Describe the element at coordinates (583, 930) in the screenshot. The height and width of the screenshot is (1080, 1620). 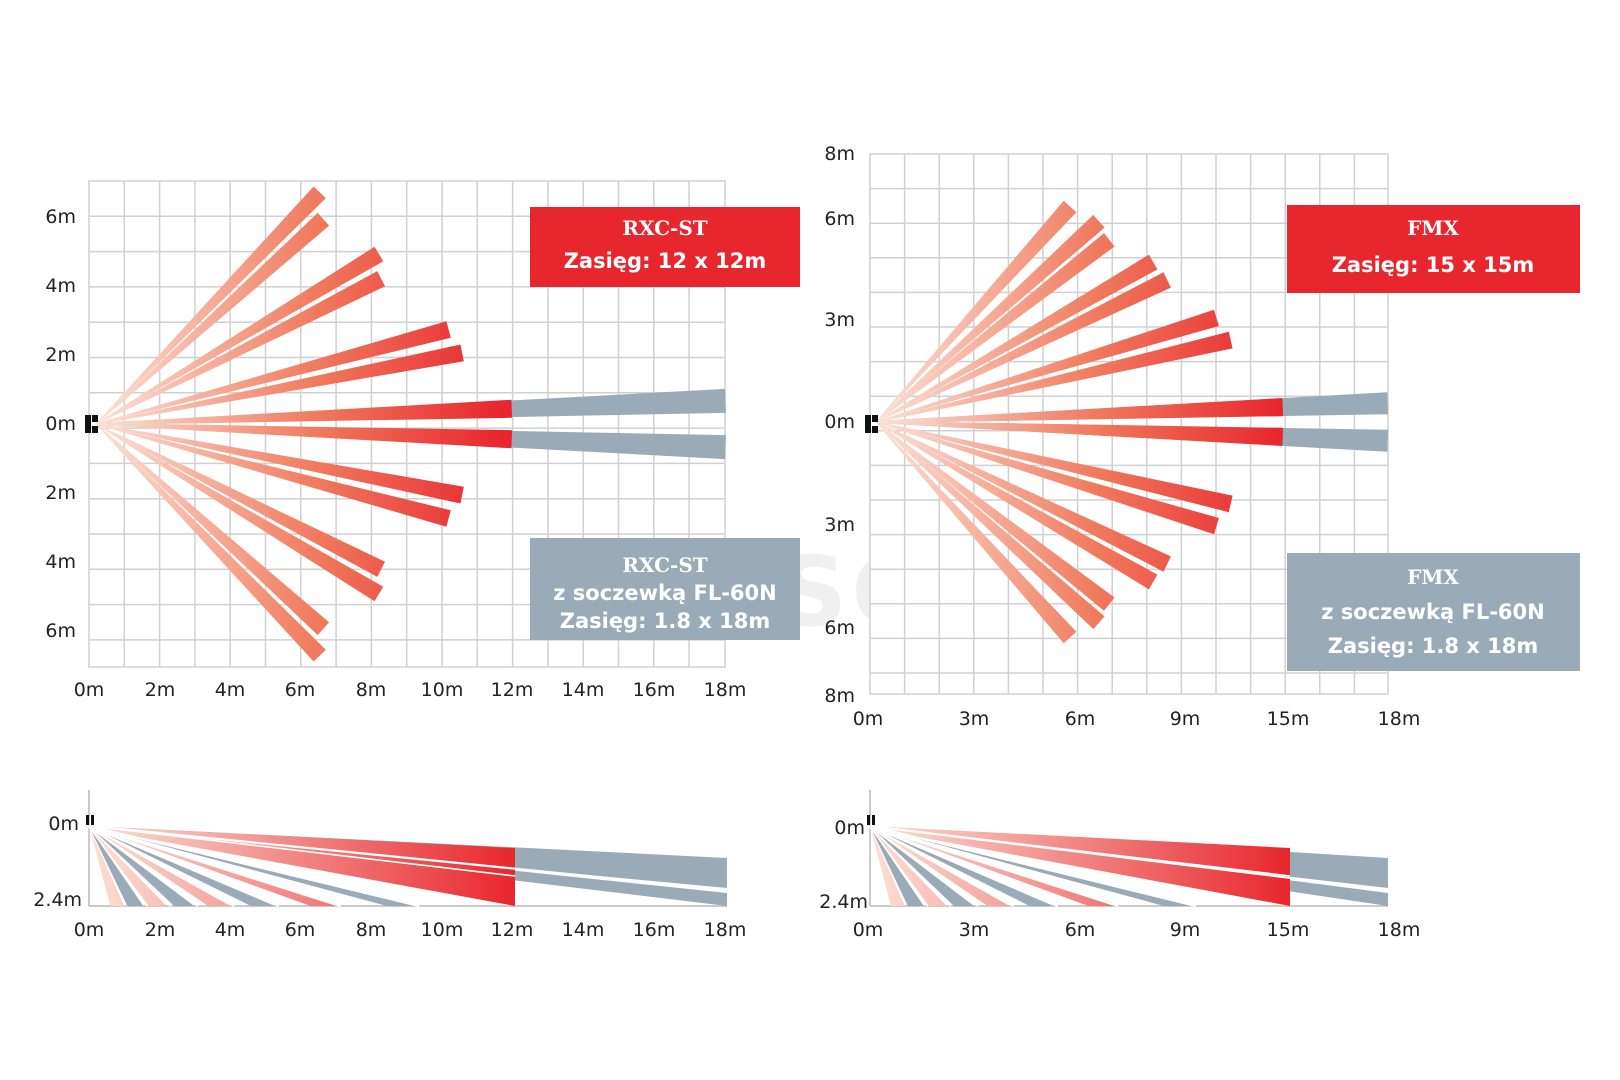
I see `rxc-side-x-tick: 14m` at that location.